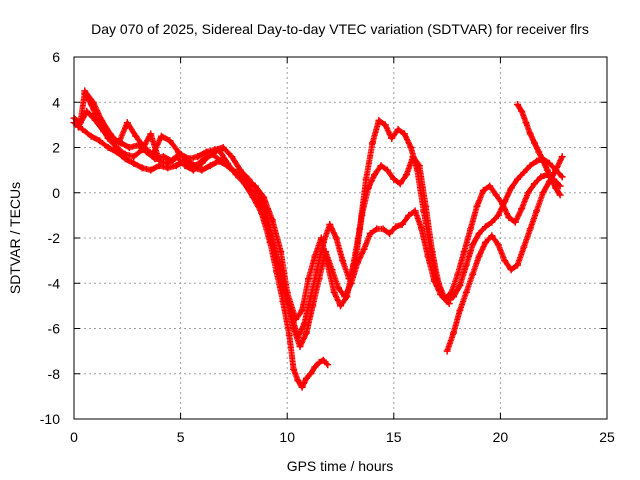 This screenshot has height=480, width=640. I want to click on y-tick-label: -10, so click(50, 419).